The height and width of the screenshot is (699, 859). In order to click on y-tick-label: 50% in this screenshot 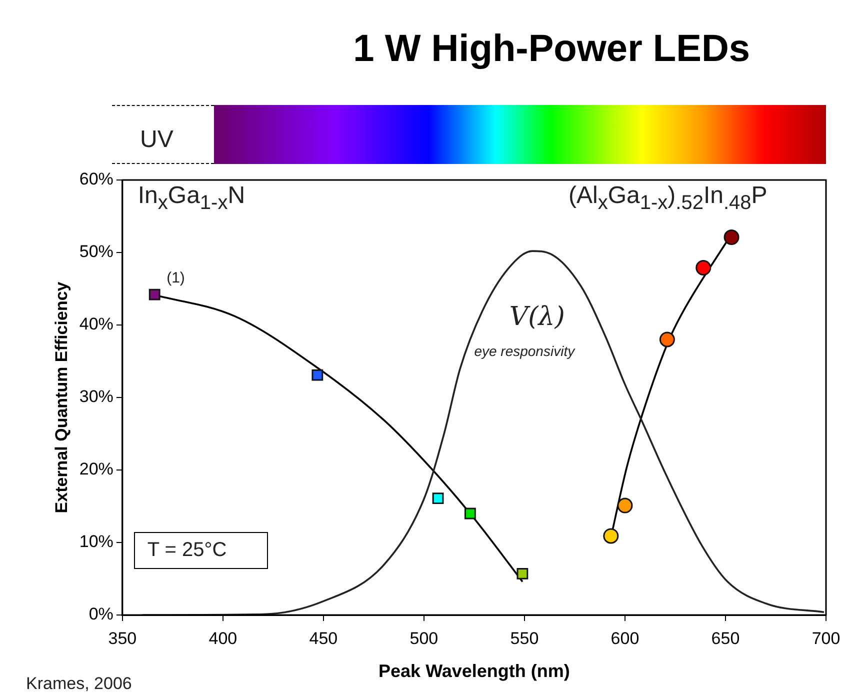, I will do `click(96, 252)`.